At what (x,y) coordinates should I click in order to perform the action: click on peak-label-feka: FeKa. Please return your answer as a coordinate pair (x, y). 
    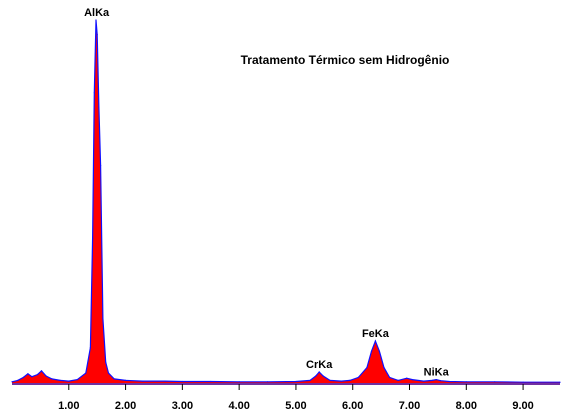
    Looking at the image, I should click on (376, 334).